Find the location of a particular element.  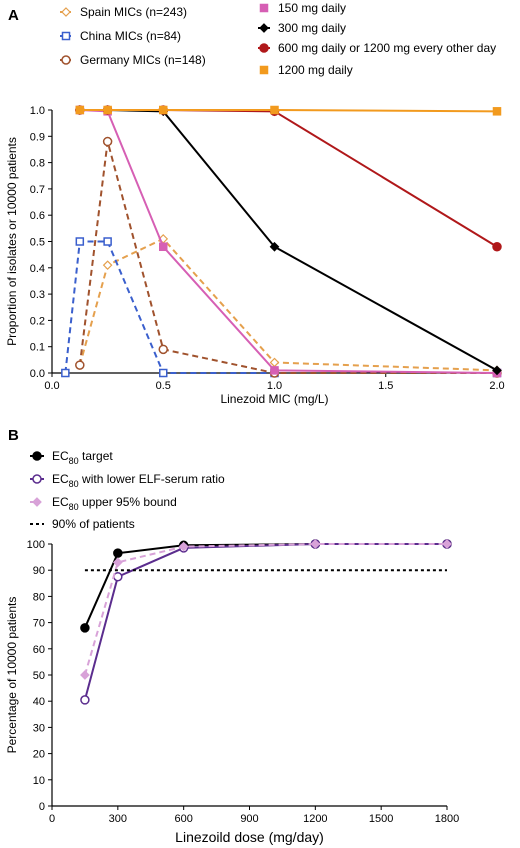

x-tick-label: 1800 is located at coordinates (447, 819).